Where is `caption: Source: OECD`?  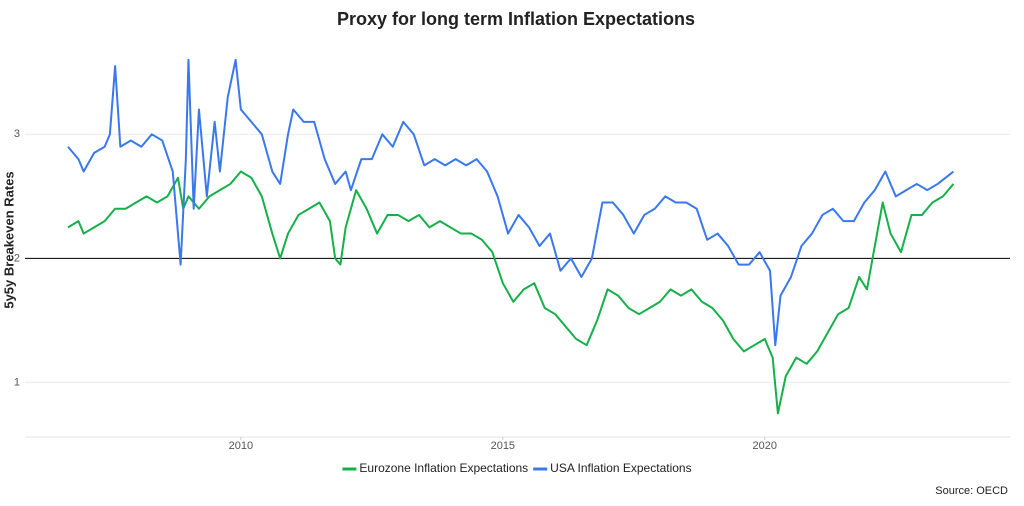
caption: Source: OECD is located at coordinates (971, 491).